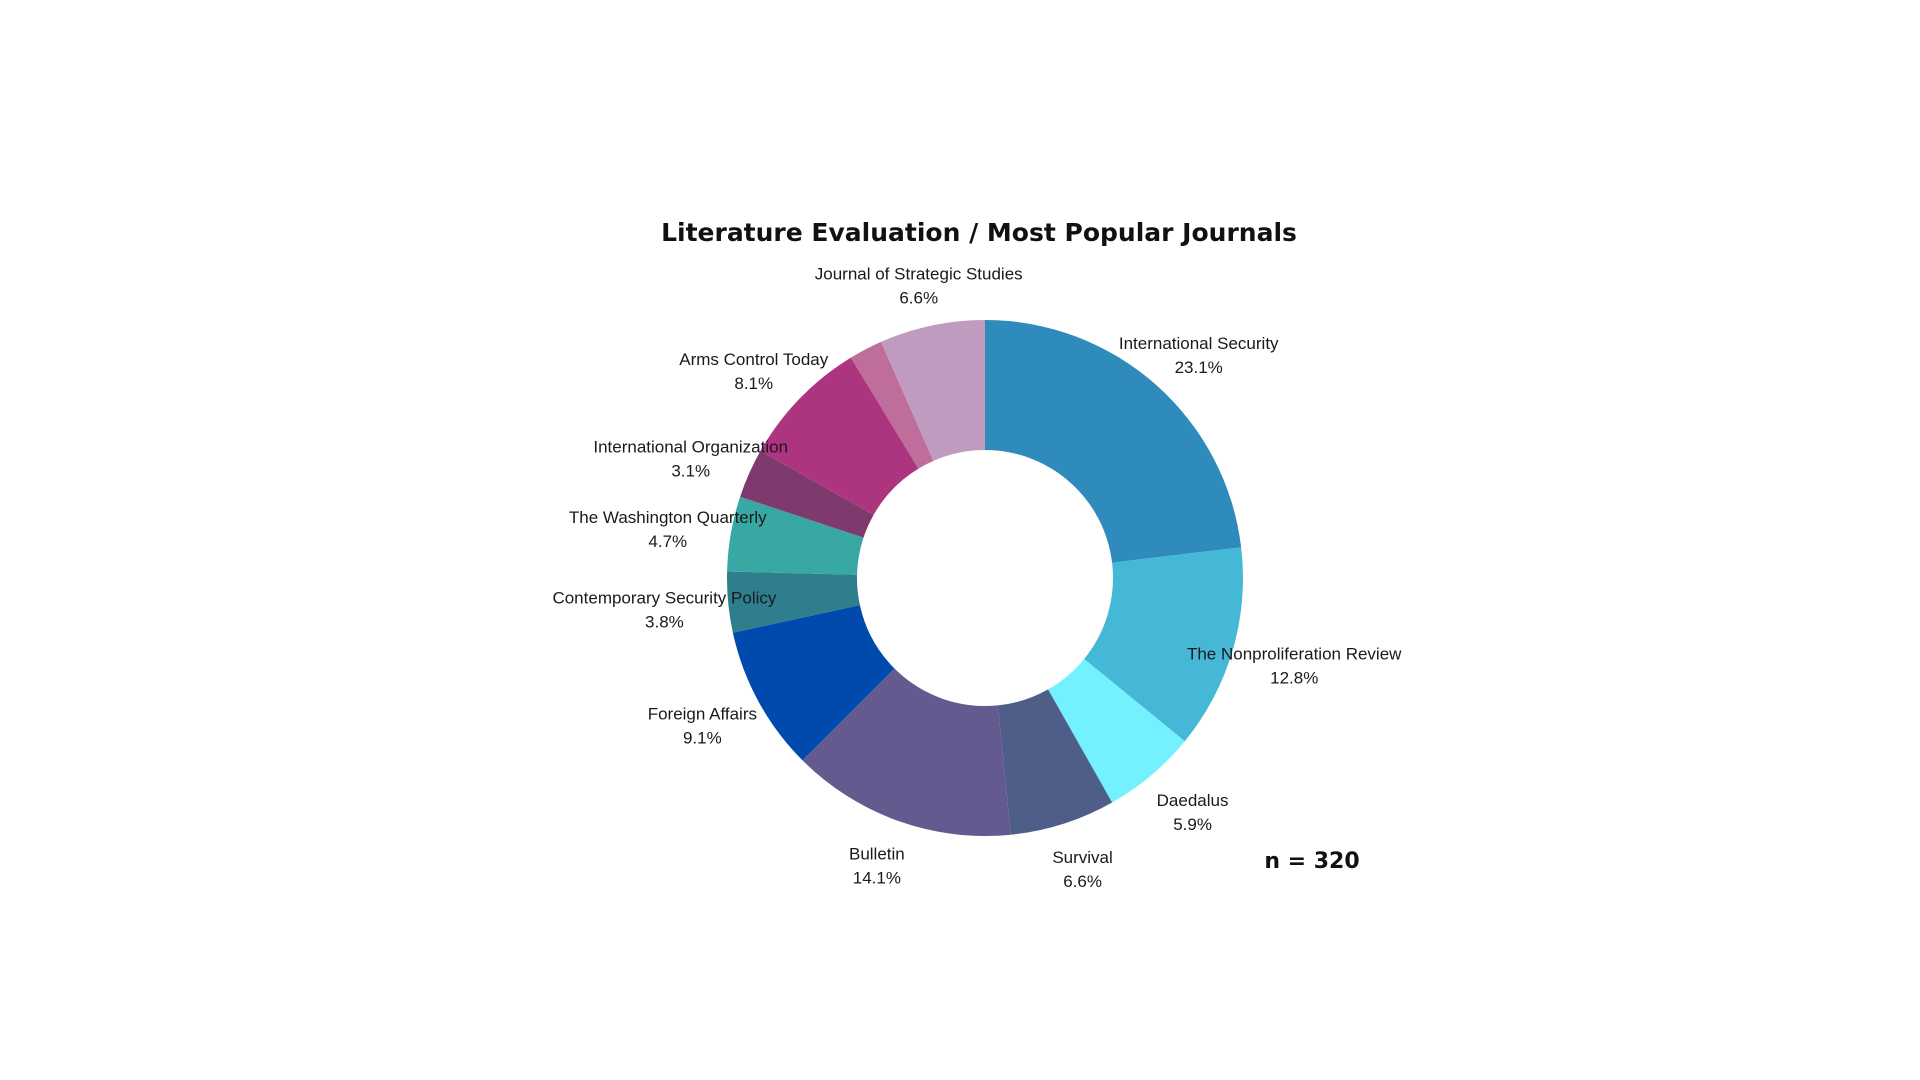 The height and width of the screenshot is (1080, 1920). I want to click on slice-label-arms-control-today: Arms Control Today, so click(753, 359).